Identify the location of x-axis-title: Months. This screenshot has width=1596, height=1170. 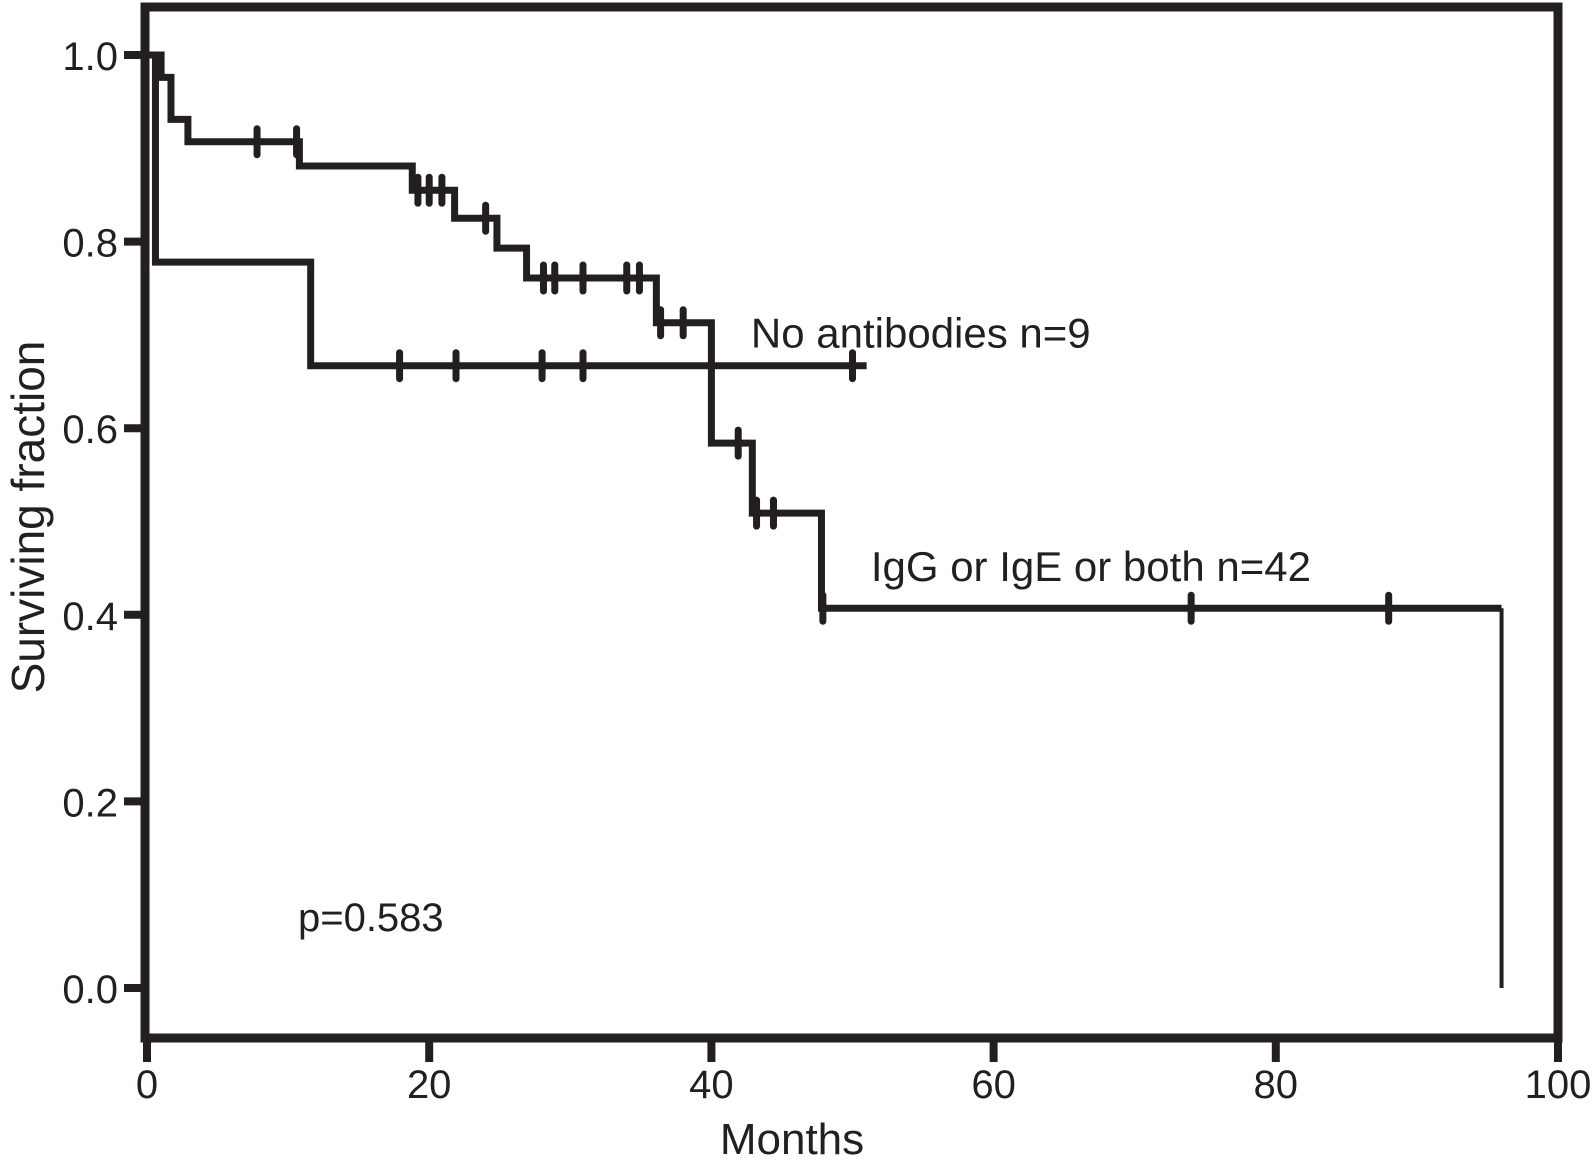
(792, 1139).